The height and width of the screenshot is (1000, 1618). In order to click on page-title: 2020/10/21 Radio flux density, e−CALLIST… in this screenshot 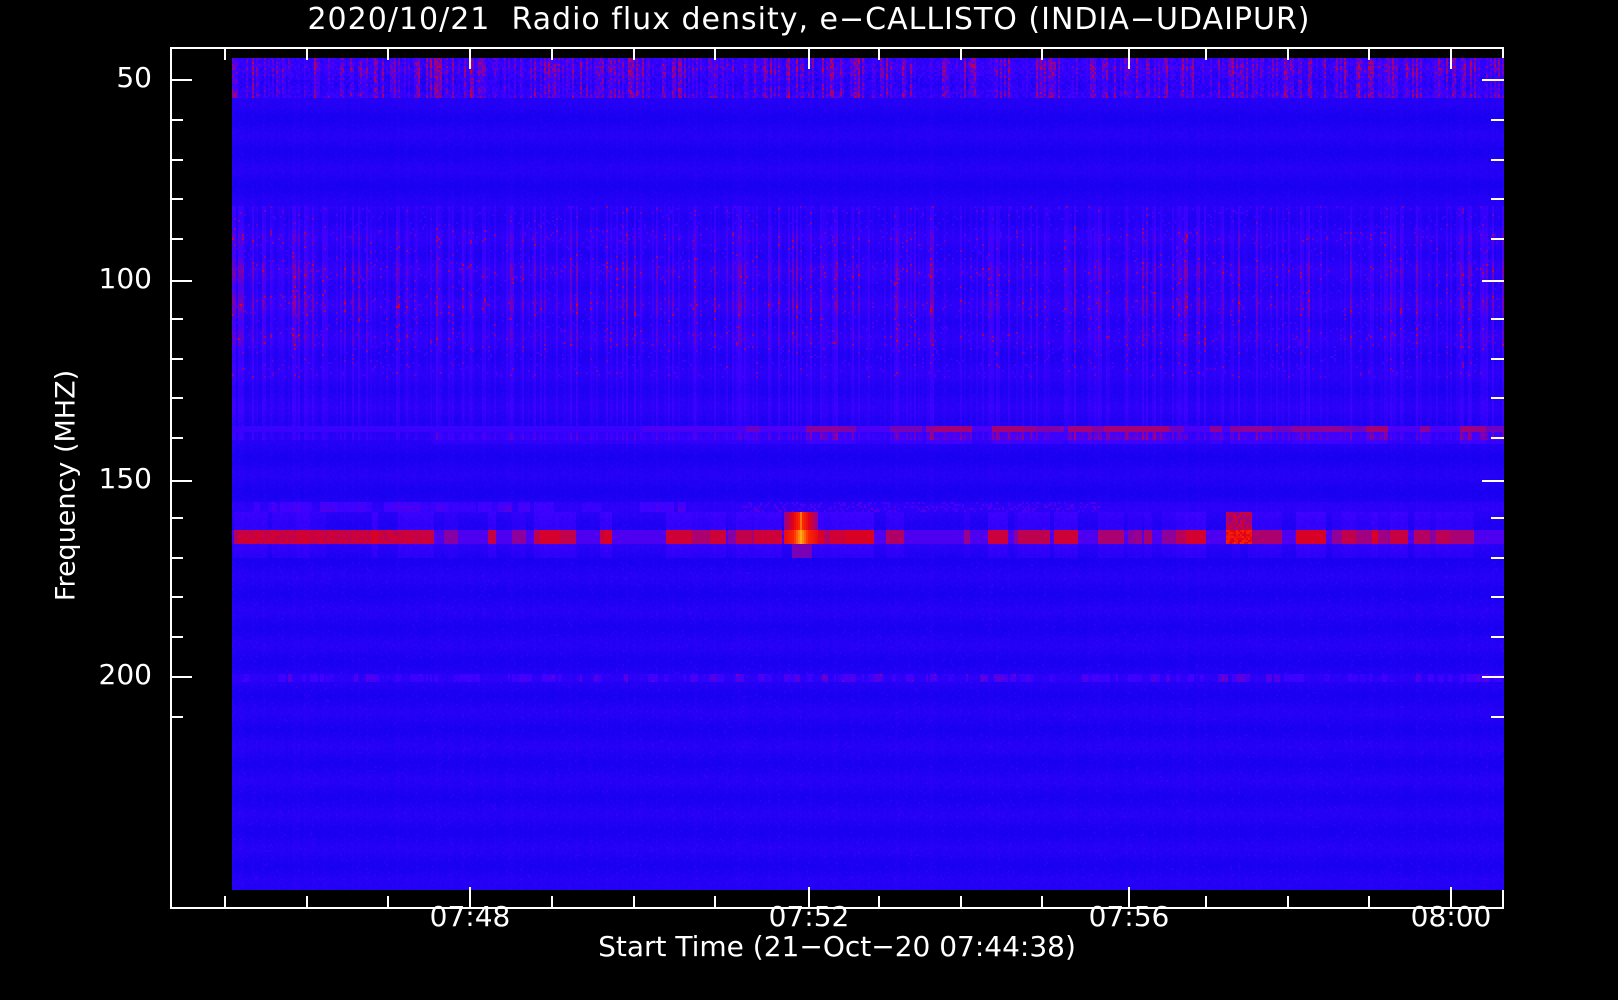, I will do `click(809, 19)`.